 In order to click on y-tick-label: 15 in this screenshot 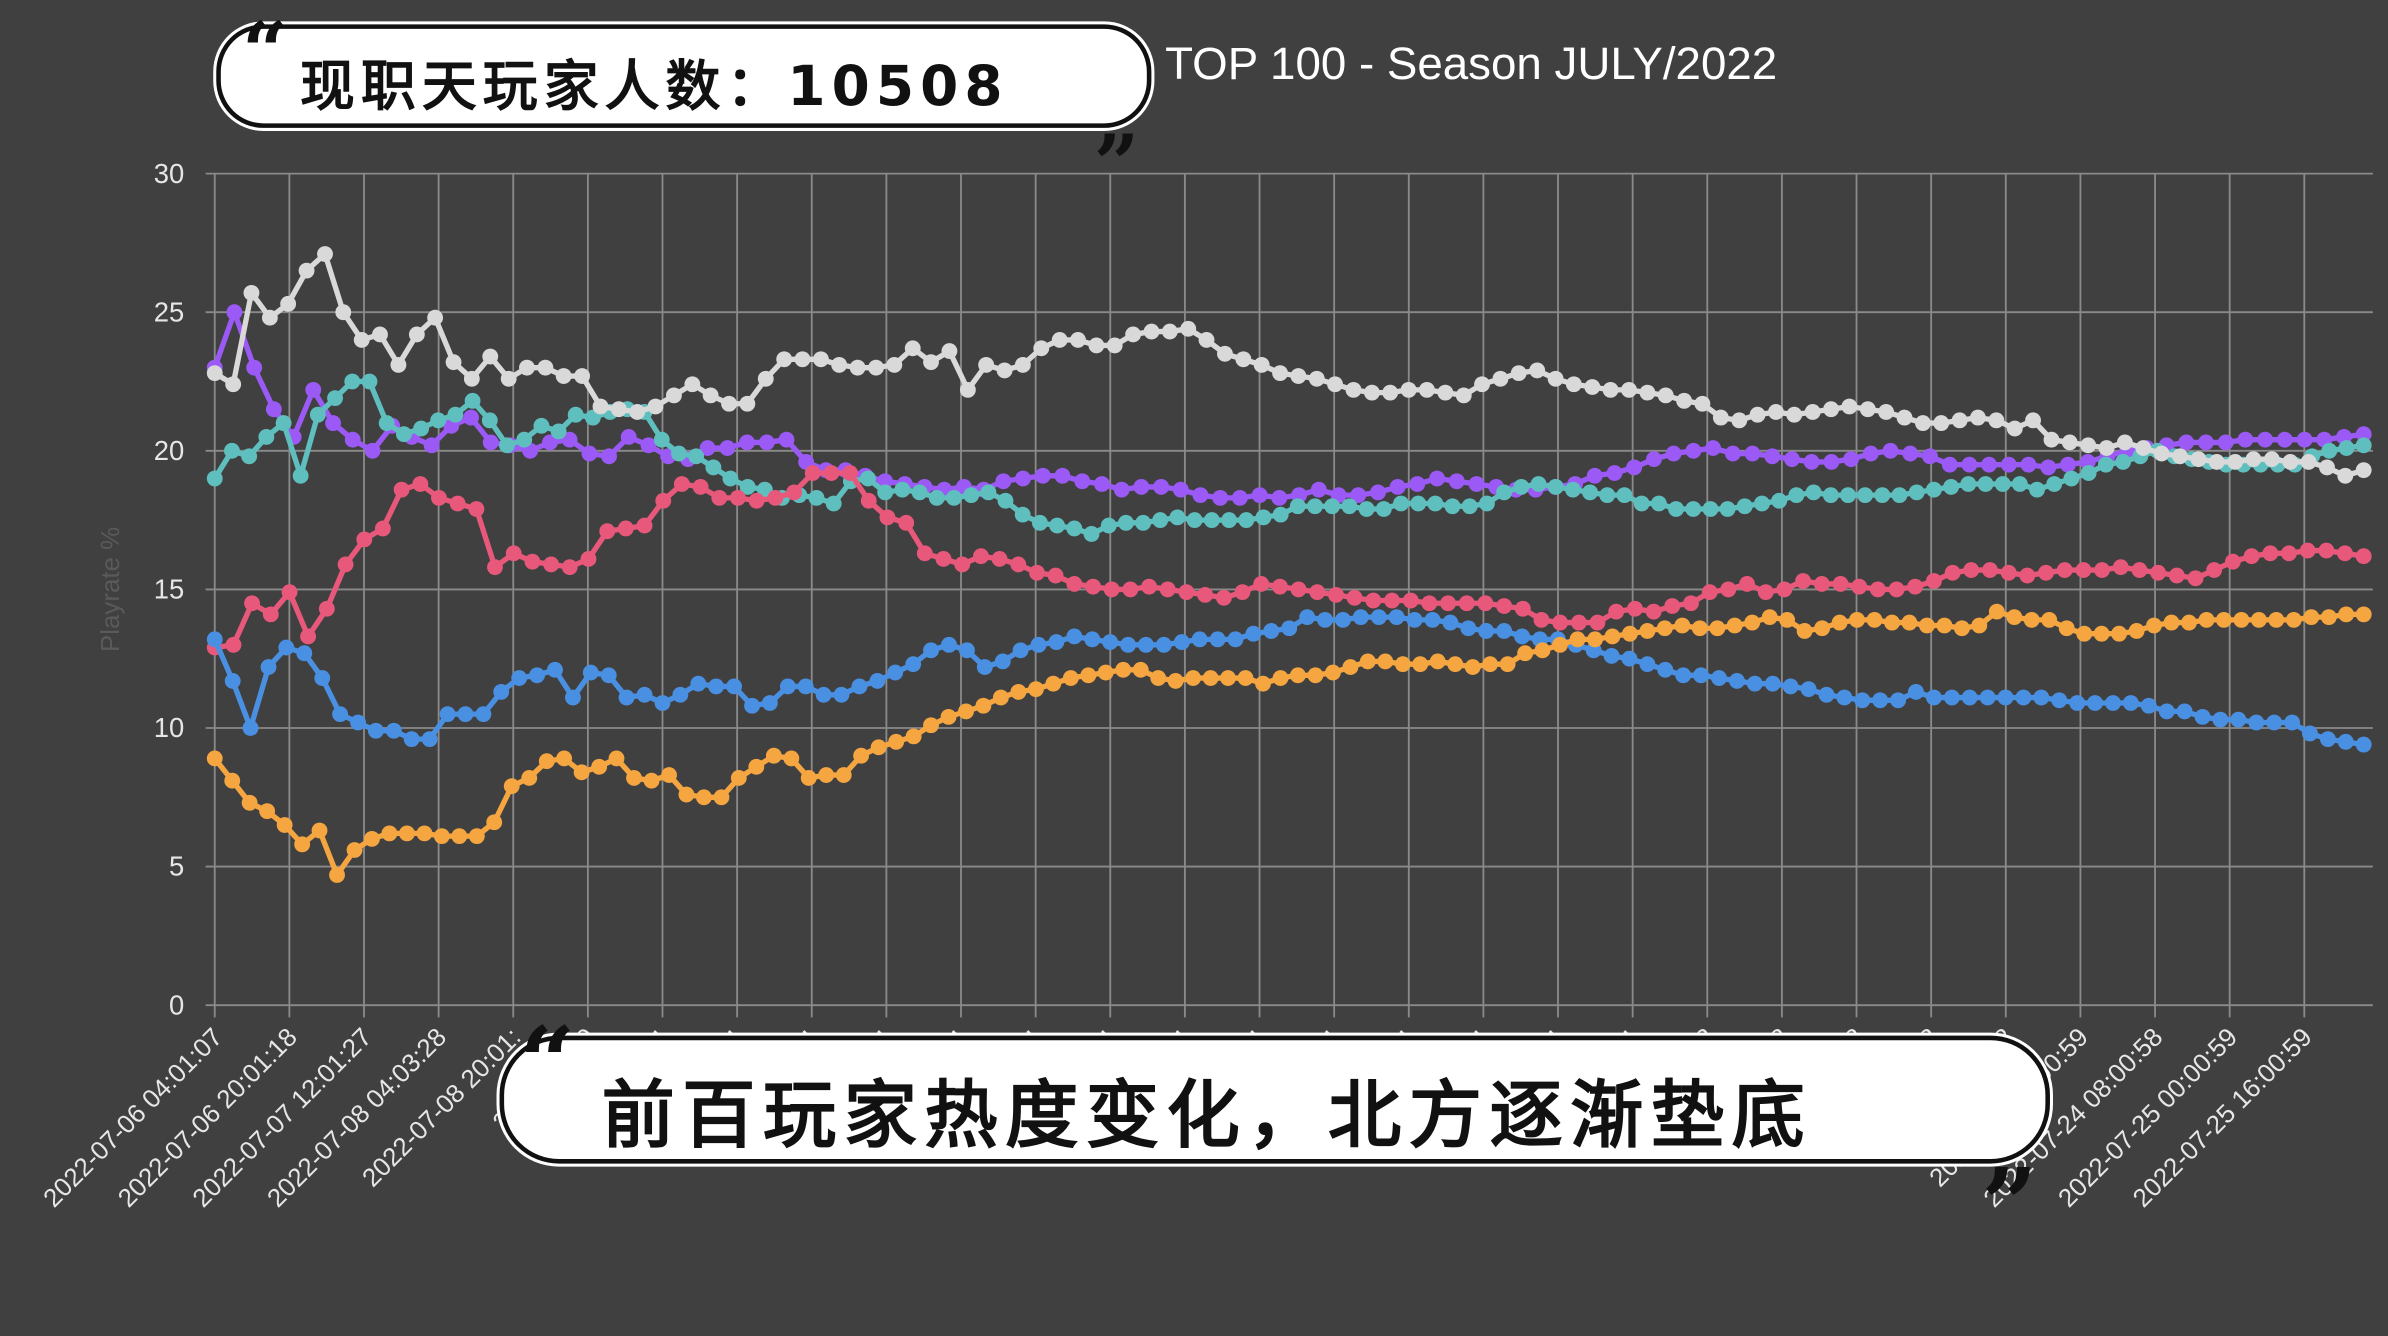, I will do `click(169, 589)`.